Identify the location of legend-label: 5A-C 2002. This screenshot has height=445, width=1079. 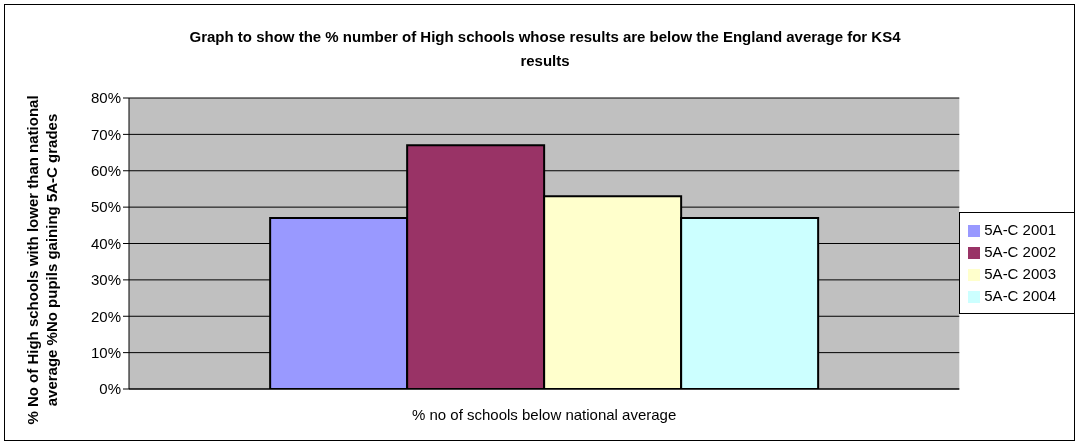
(1020, 251).